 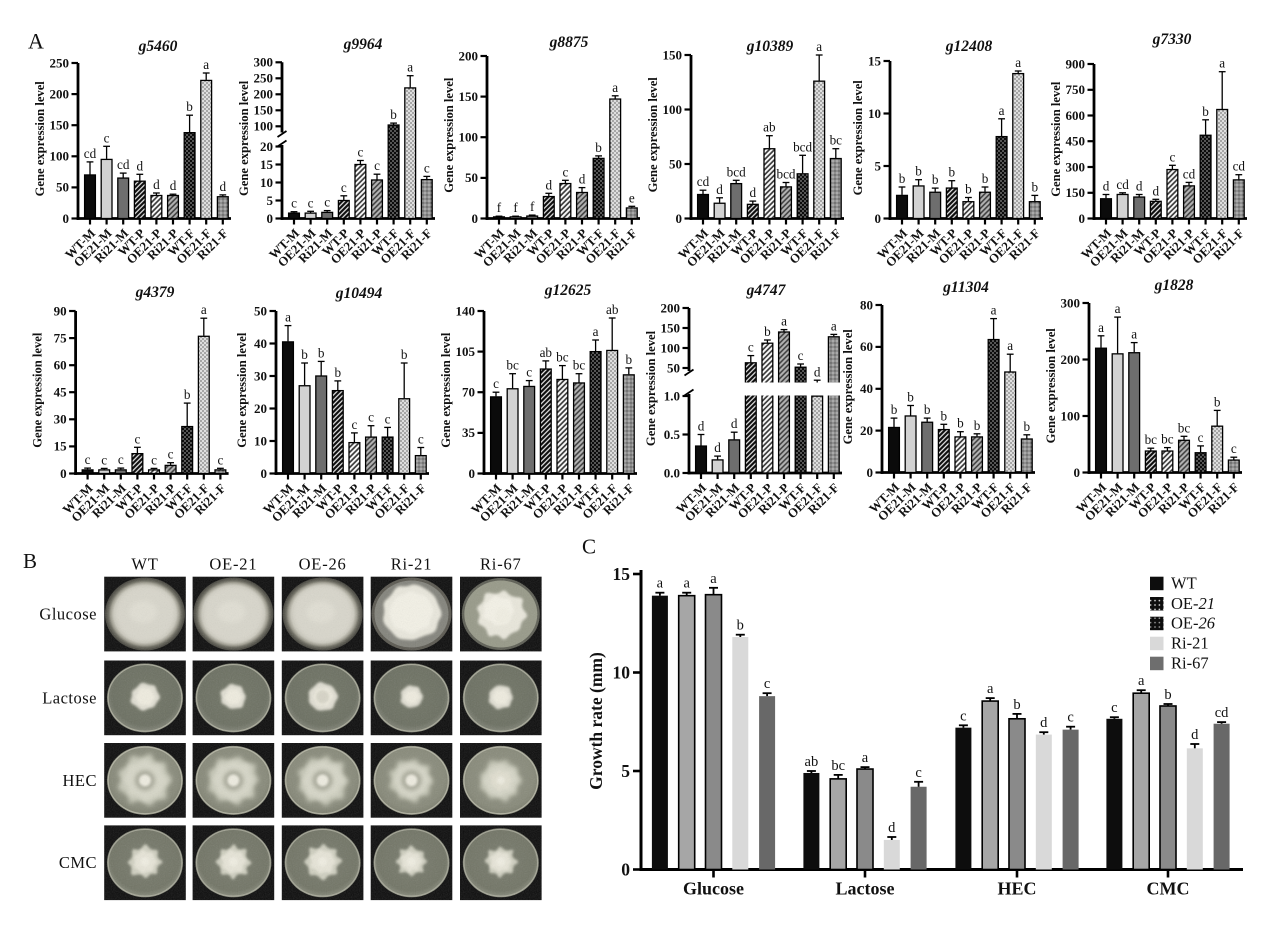 What do you see at coordinates (1172, 39) in the screenshot?
I see `svg-text: g7330` at bounding box center [1172, 39].